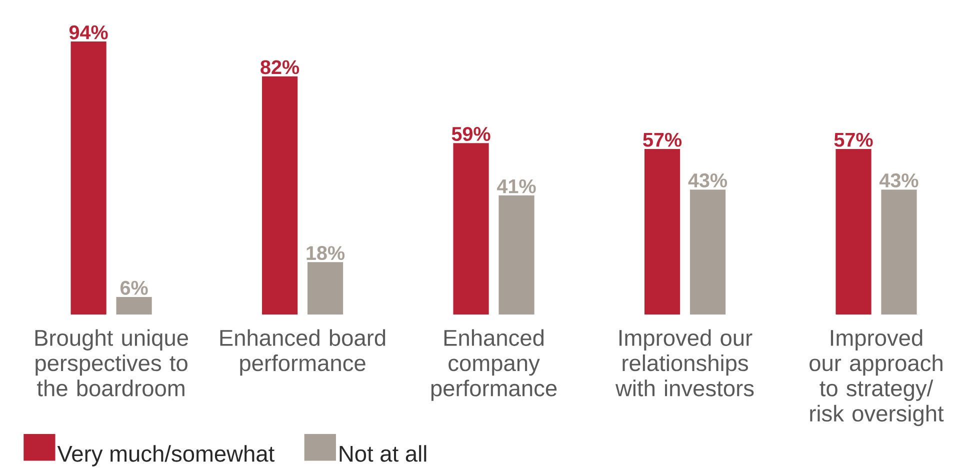  What do you see at coordinates (494, 365) in the screenshot?
I see `x-tick-label: Enhanced company performance` at bounding box center [494, 365].